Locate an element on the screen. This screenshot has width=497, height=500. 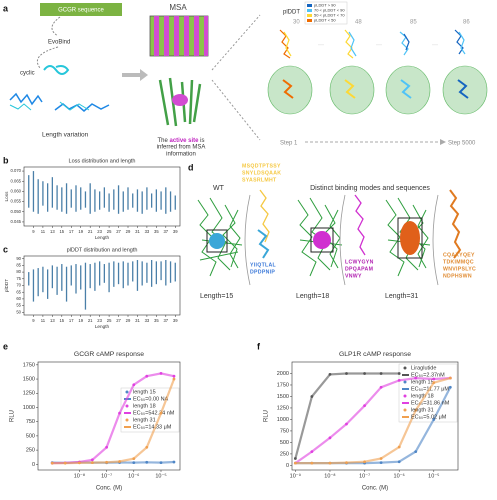
sequence: DPQAPAM is located at coordinates (359, 269).